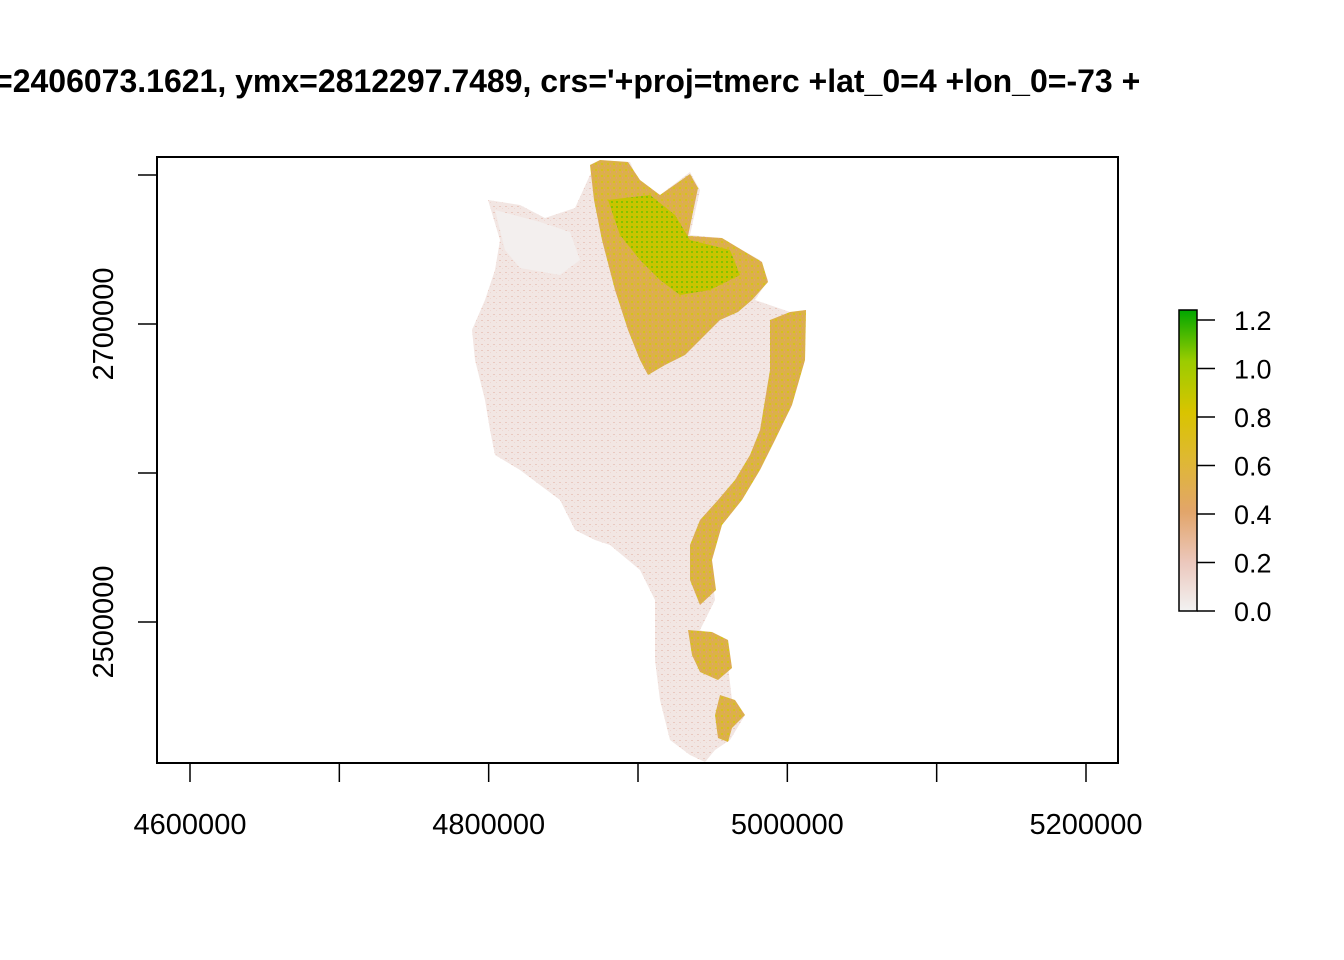 The image size is (1344, 960). Describe the element at coordinates (104, 622) in the screenshot. I see `y-tick-label: 2500000` at that location.